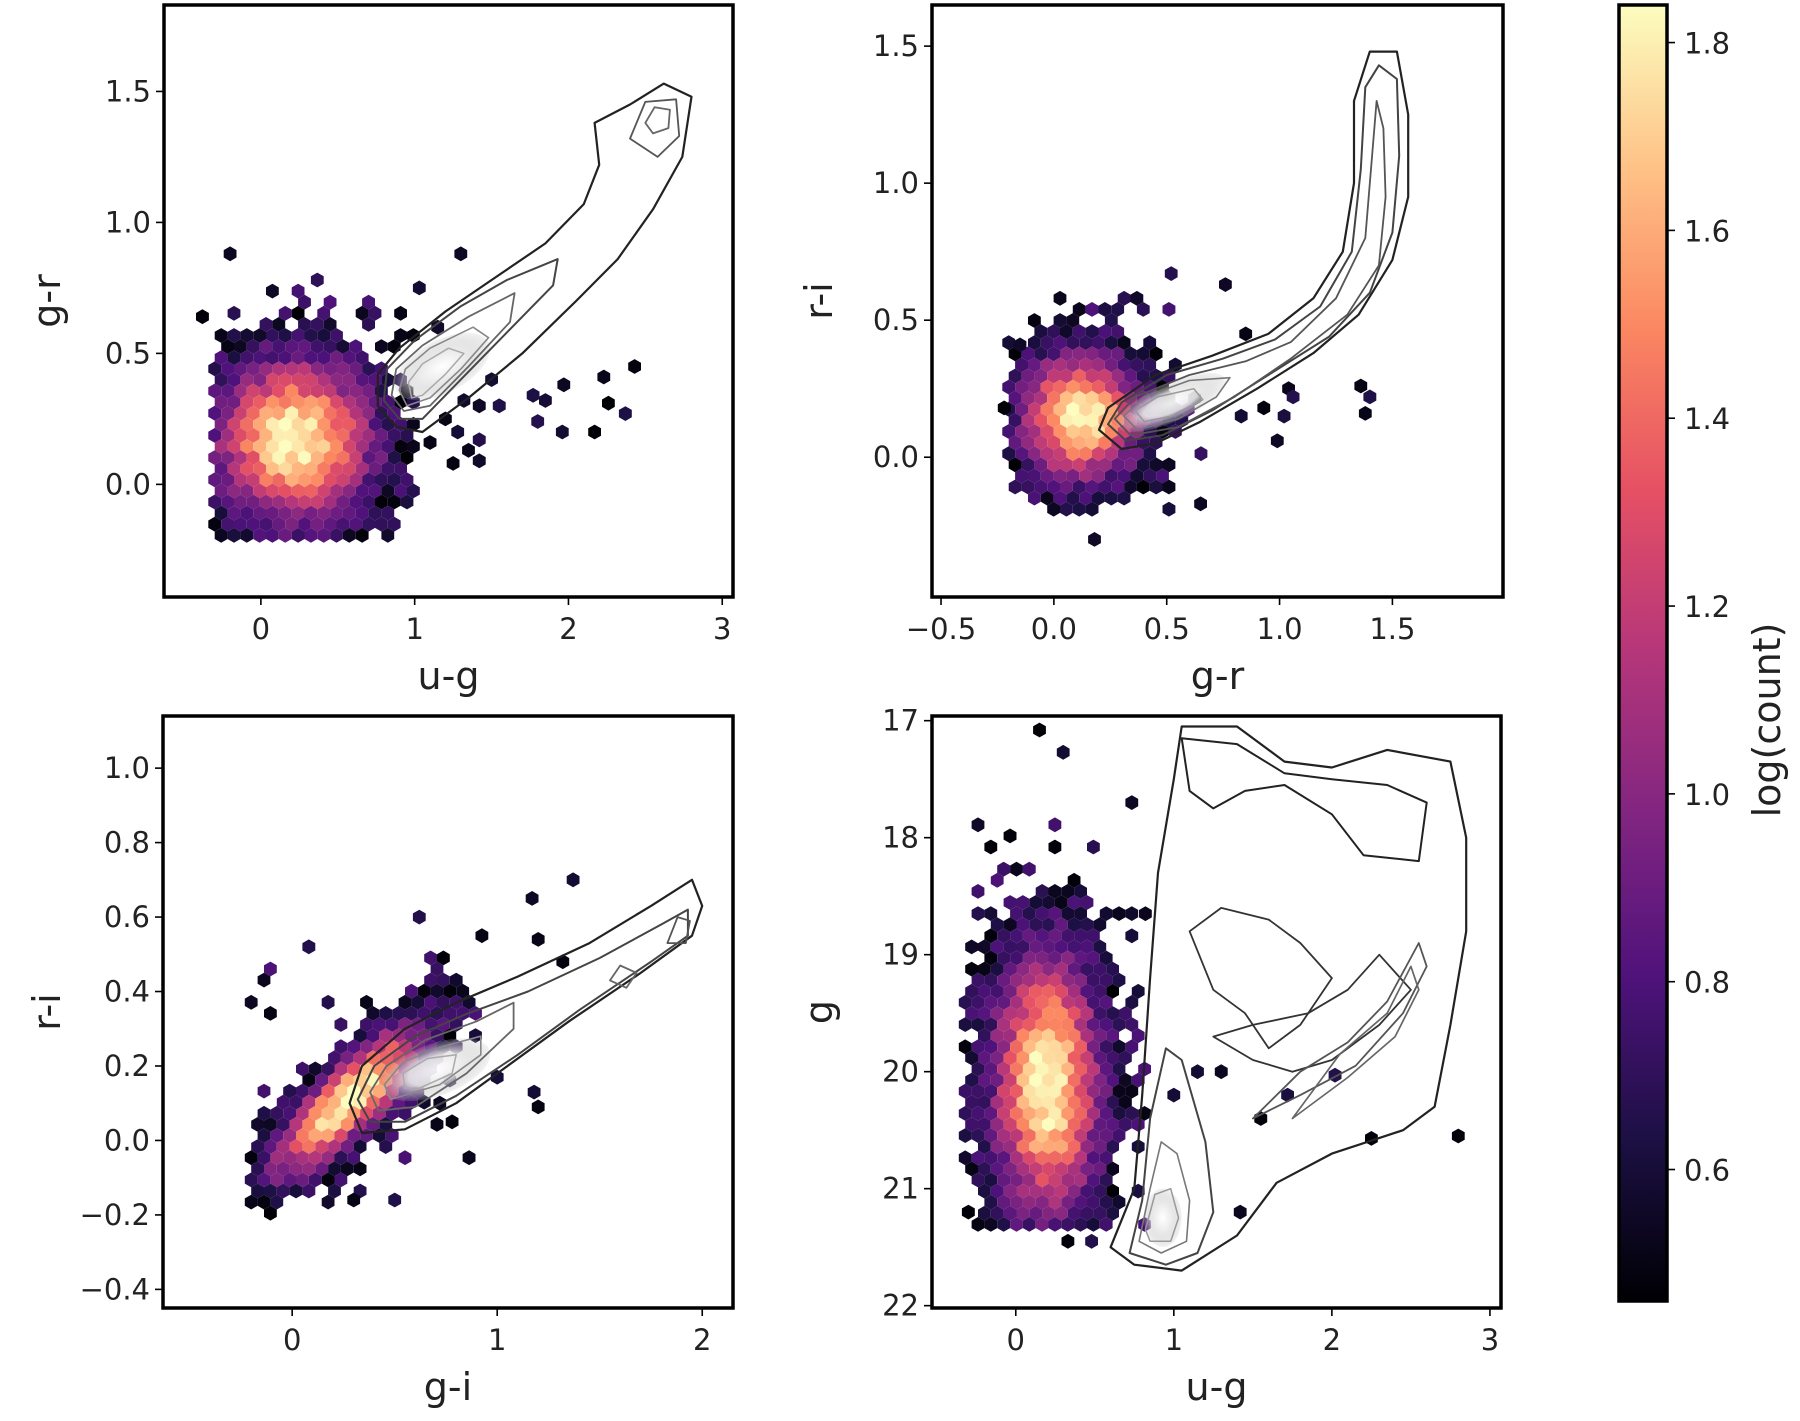 This screenshot has height=1421, width=1800. What do you see at coordinates (900, 955) in the screenshot?
I see `y-tick-label: 19` at bounding box center [900, 955].